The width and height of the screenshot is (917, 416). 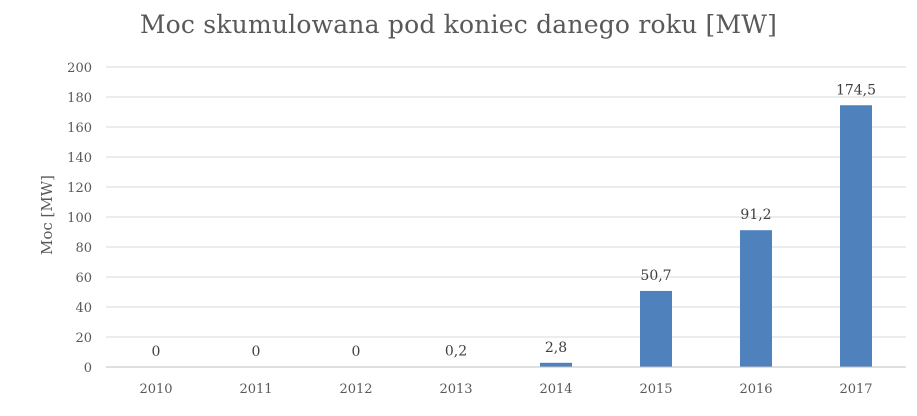 I want to click on y-tick-label: 200, so click(x=79, y=68).